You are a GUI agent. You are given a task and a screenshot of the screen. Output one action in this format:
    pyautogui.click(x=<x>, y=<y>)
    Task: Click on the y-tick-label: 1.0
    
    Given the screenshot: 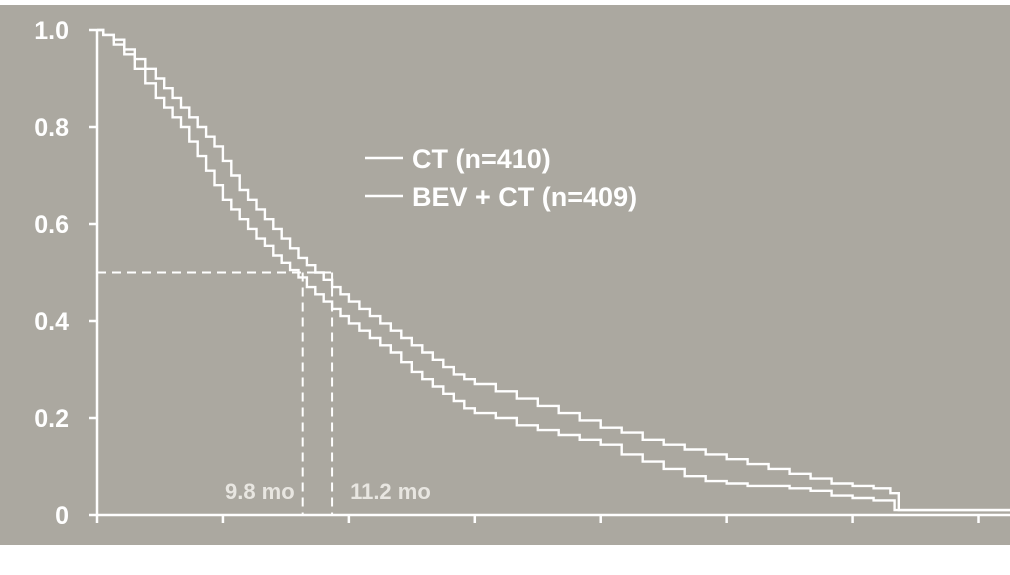 What is the action you would take?
    pyautogui.click(x=51, y=31)
    